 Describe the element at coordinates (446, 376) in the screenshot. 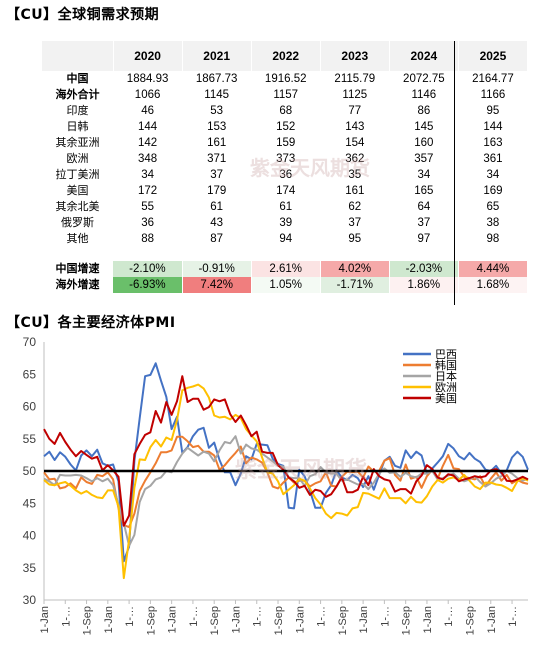

I see `legend-label: 日本` at that location.